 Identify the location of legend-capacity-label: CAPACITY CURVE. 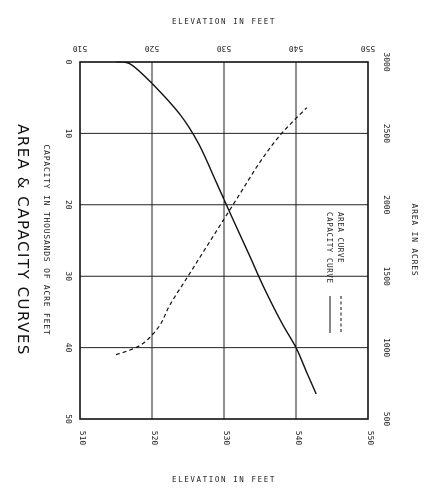
(329, 248).